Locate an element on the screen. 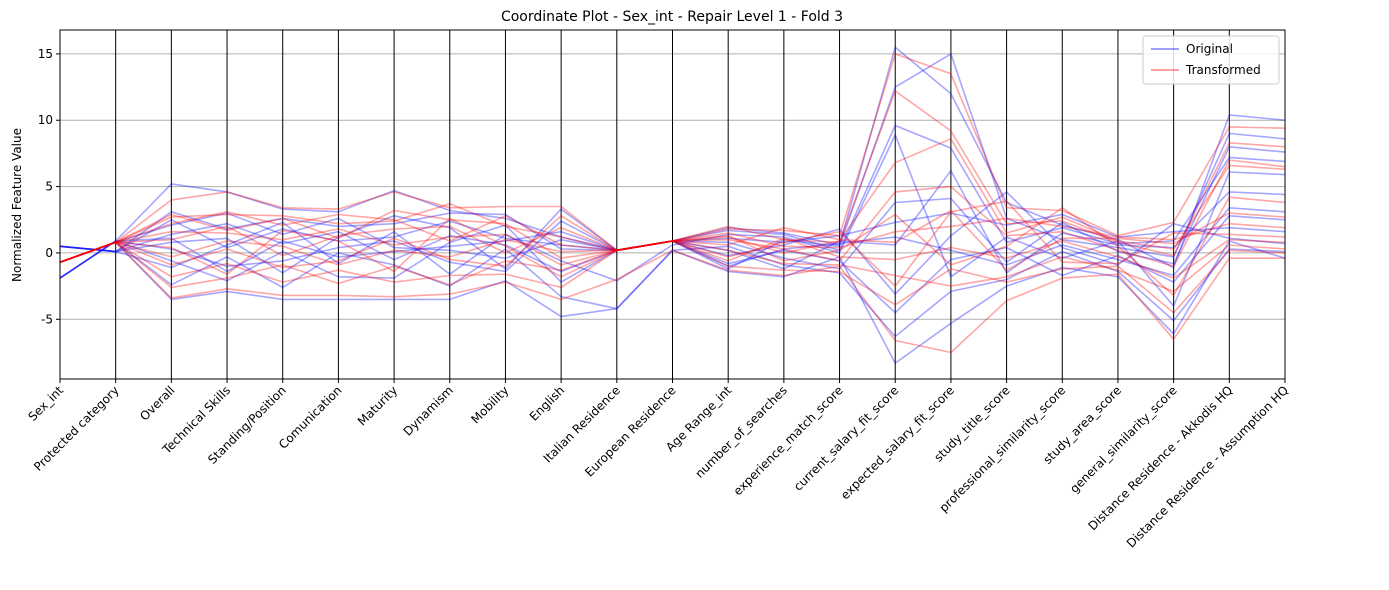 The image size is (1389, 590). x-tick-label: Maturity is located at coordinates (377, 405).